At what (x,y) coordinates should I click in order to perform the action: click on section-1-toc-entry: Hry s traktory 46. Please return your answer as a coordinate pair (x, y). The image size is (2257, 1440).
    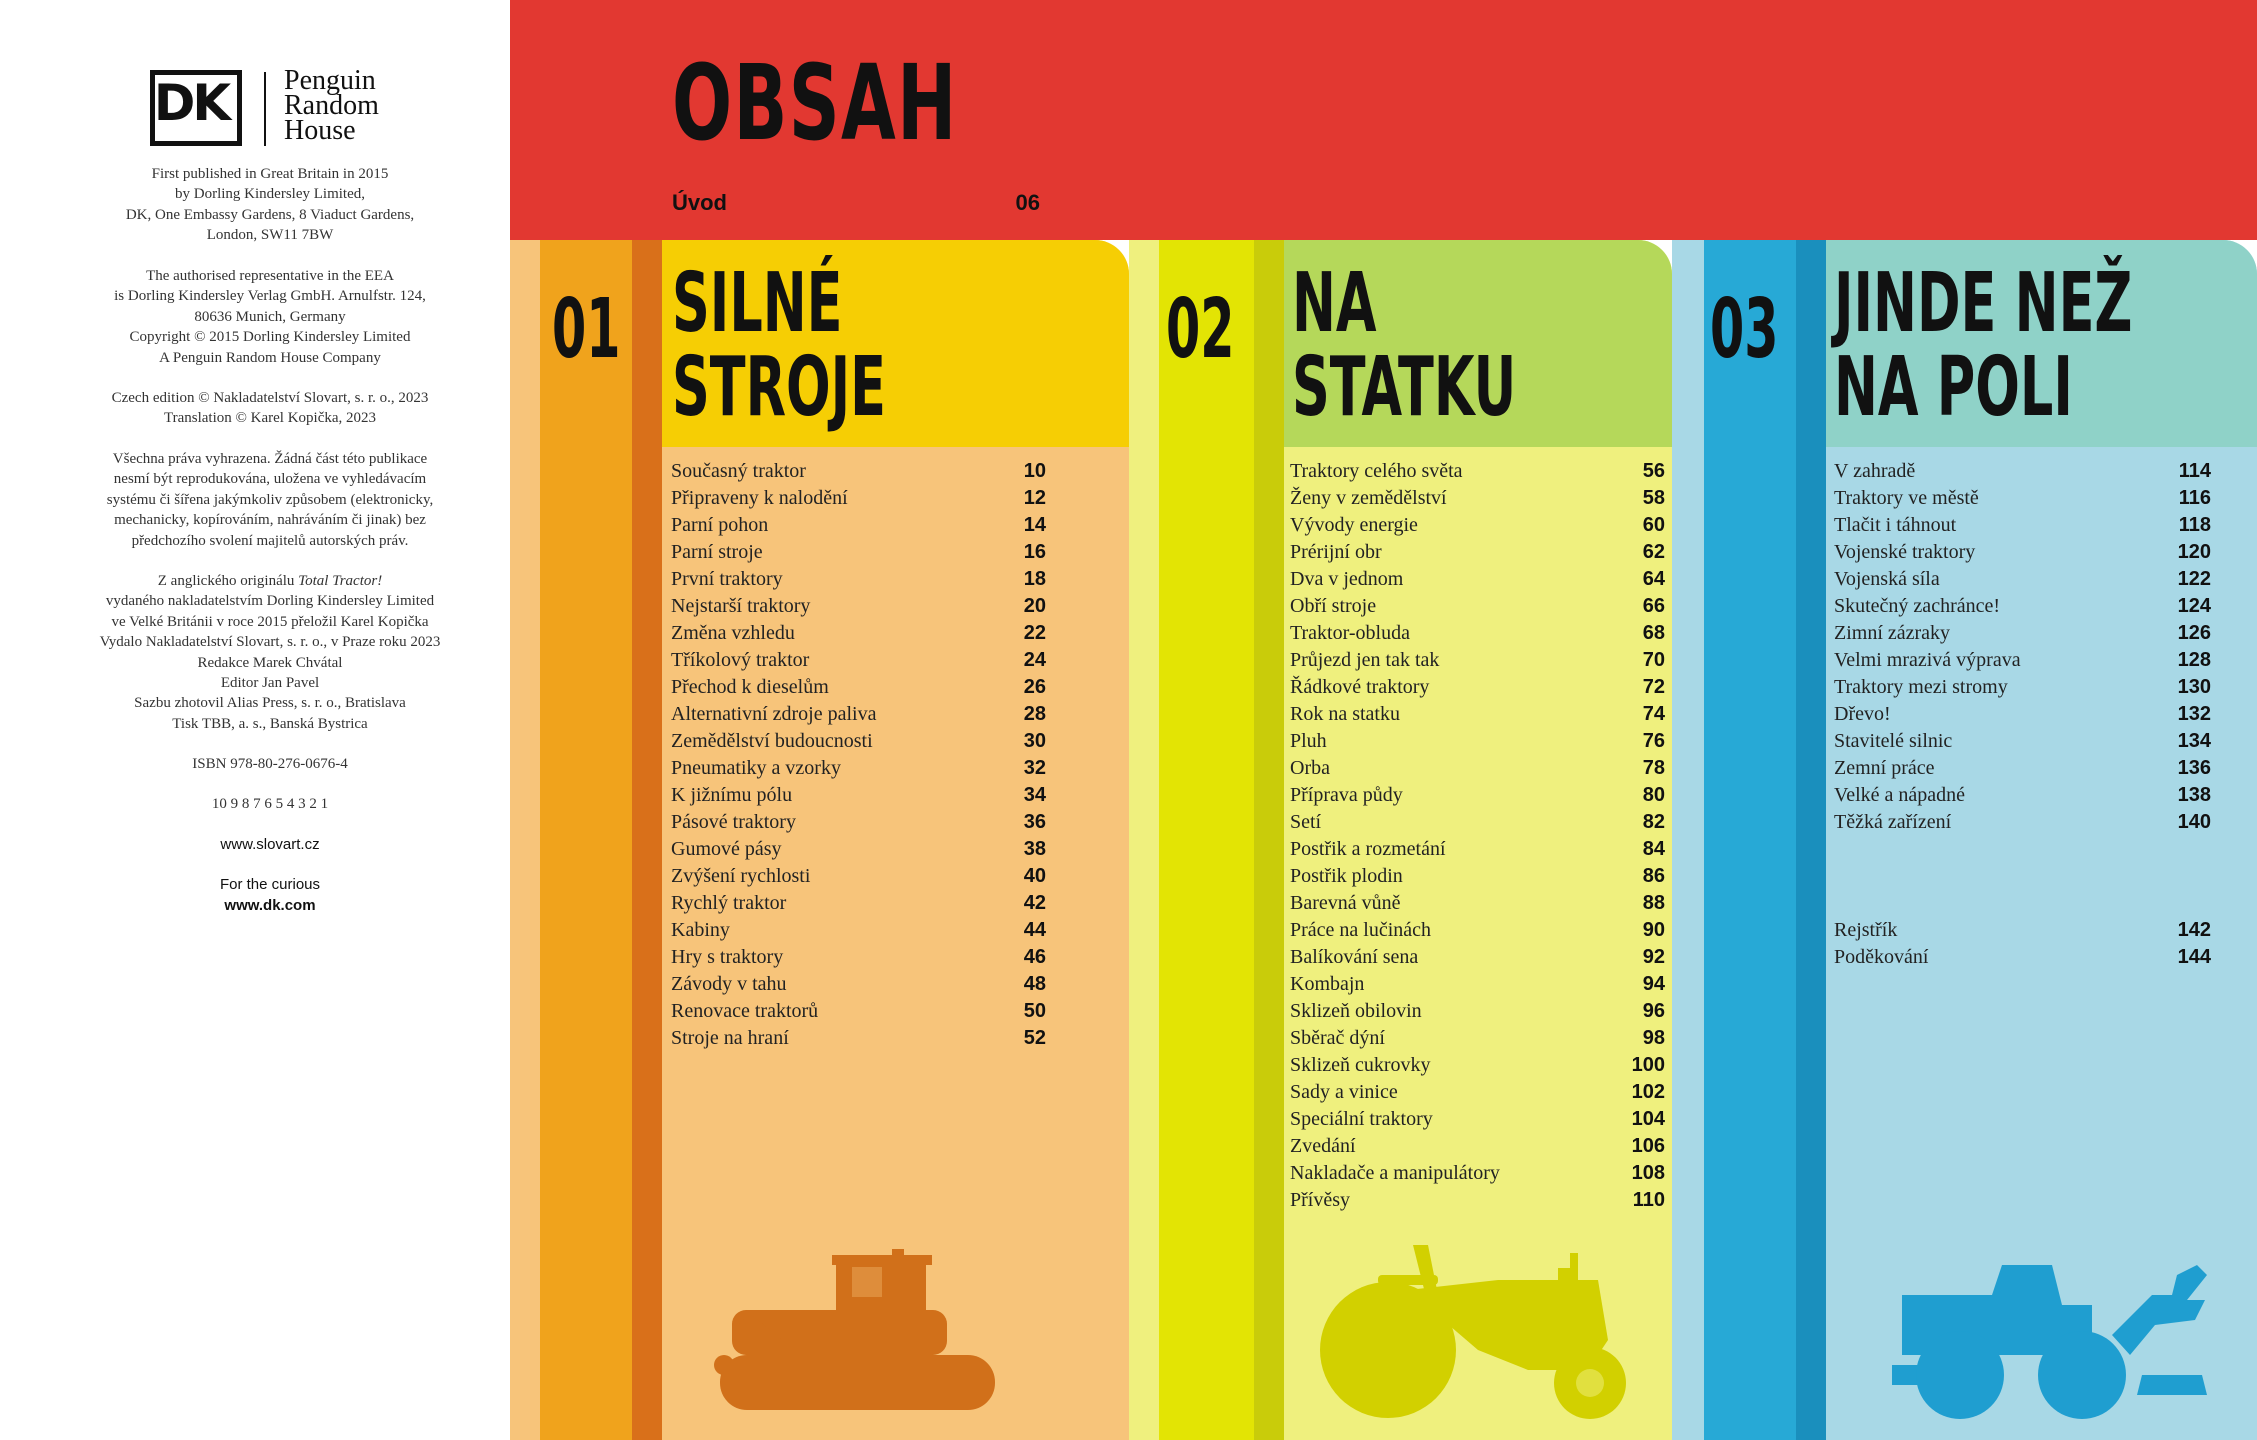
    Looking at the image, I should click on (858, 957).